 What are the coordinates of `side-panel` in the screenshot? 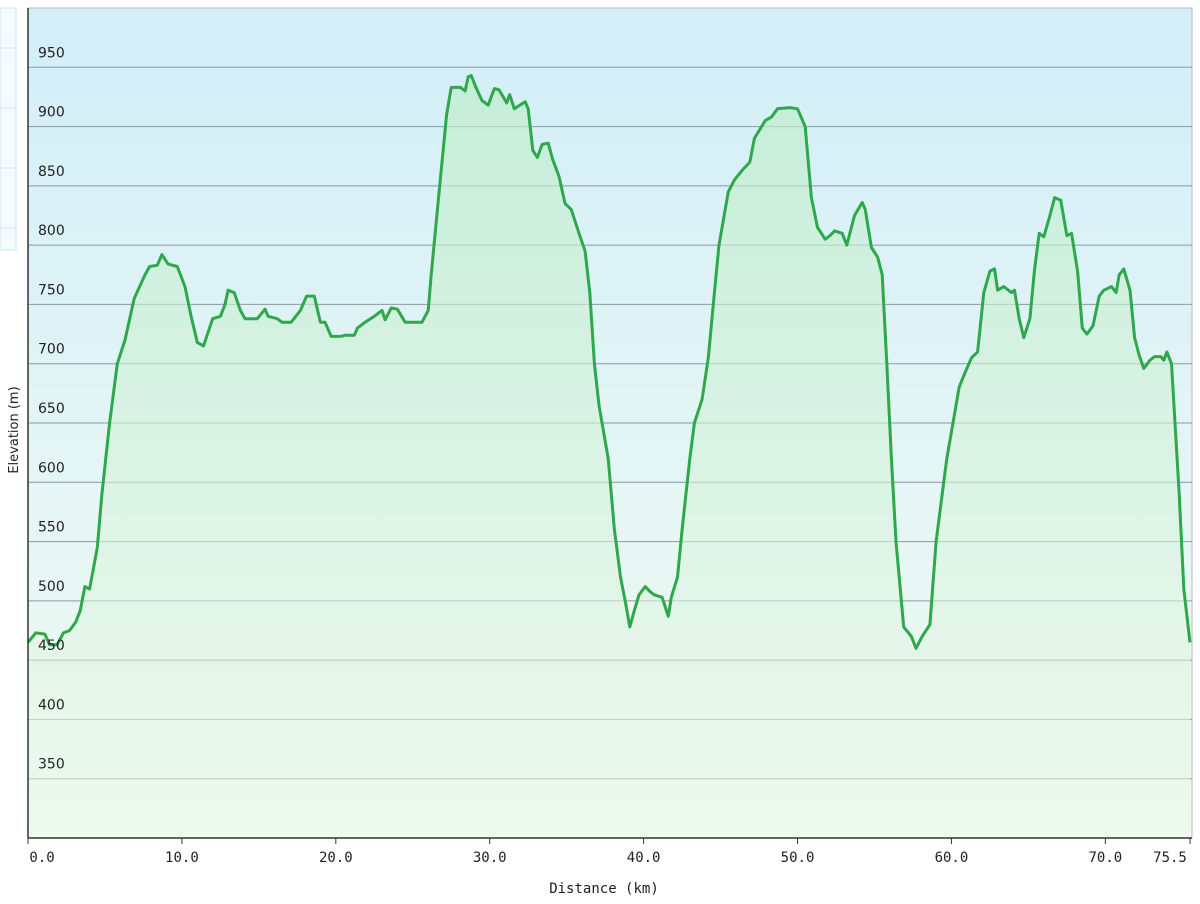 It's located at (8, 129).